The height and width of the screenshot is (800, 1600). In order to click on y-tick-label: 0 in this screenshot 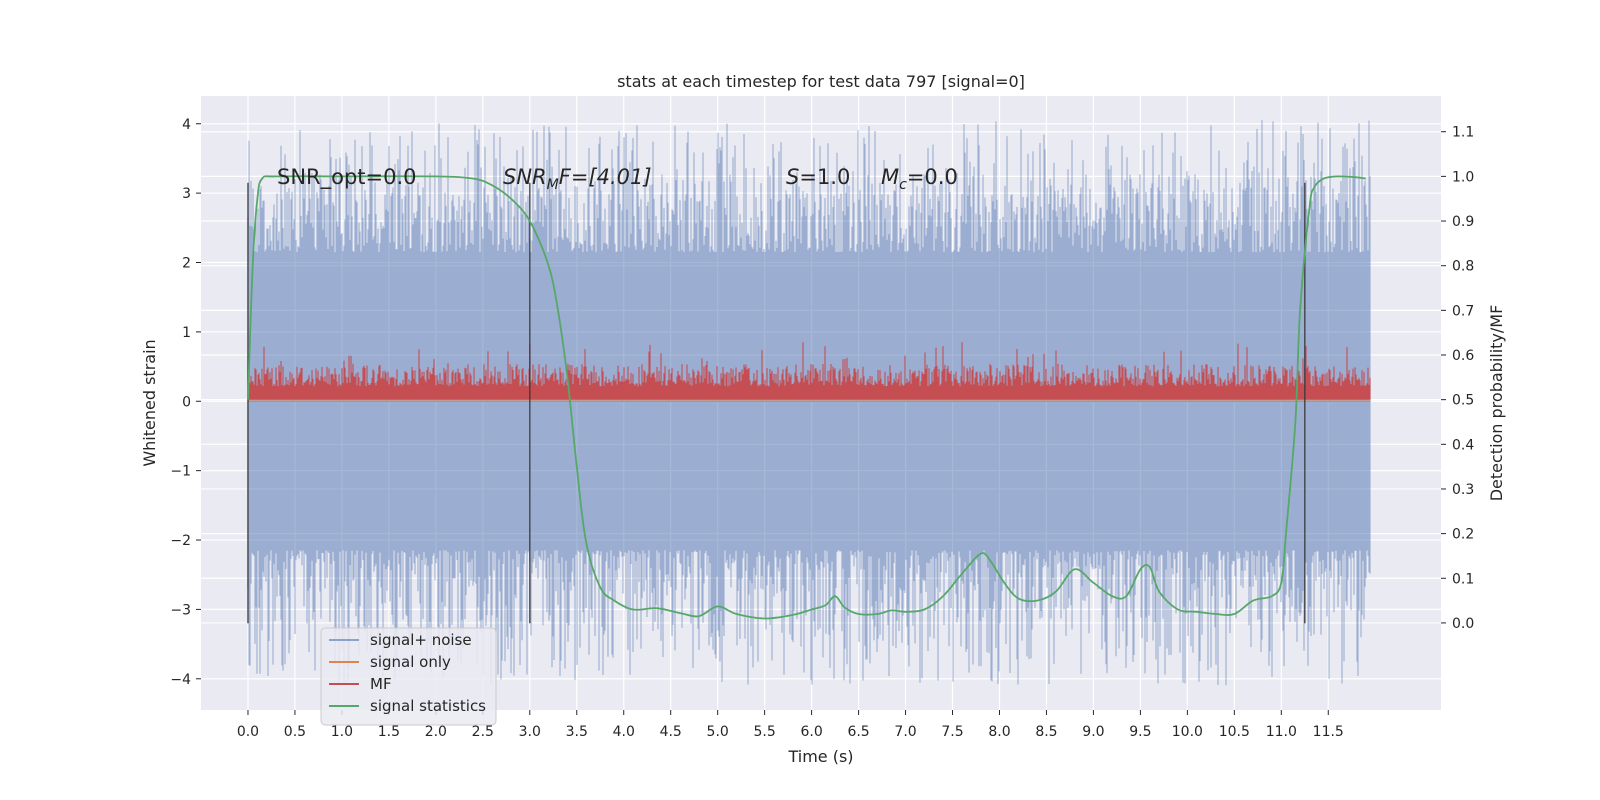, I will do `click(186, 402)`.